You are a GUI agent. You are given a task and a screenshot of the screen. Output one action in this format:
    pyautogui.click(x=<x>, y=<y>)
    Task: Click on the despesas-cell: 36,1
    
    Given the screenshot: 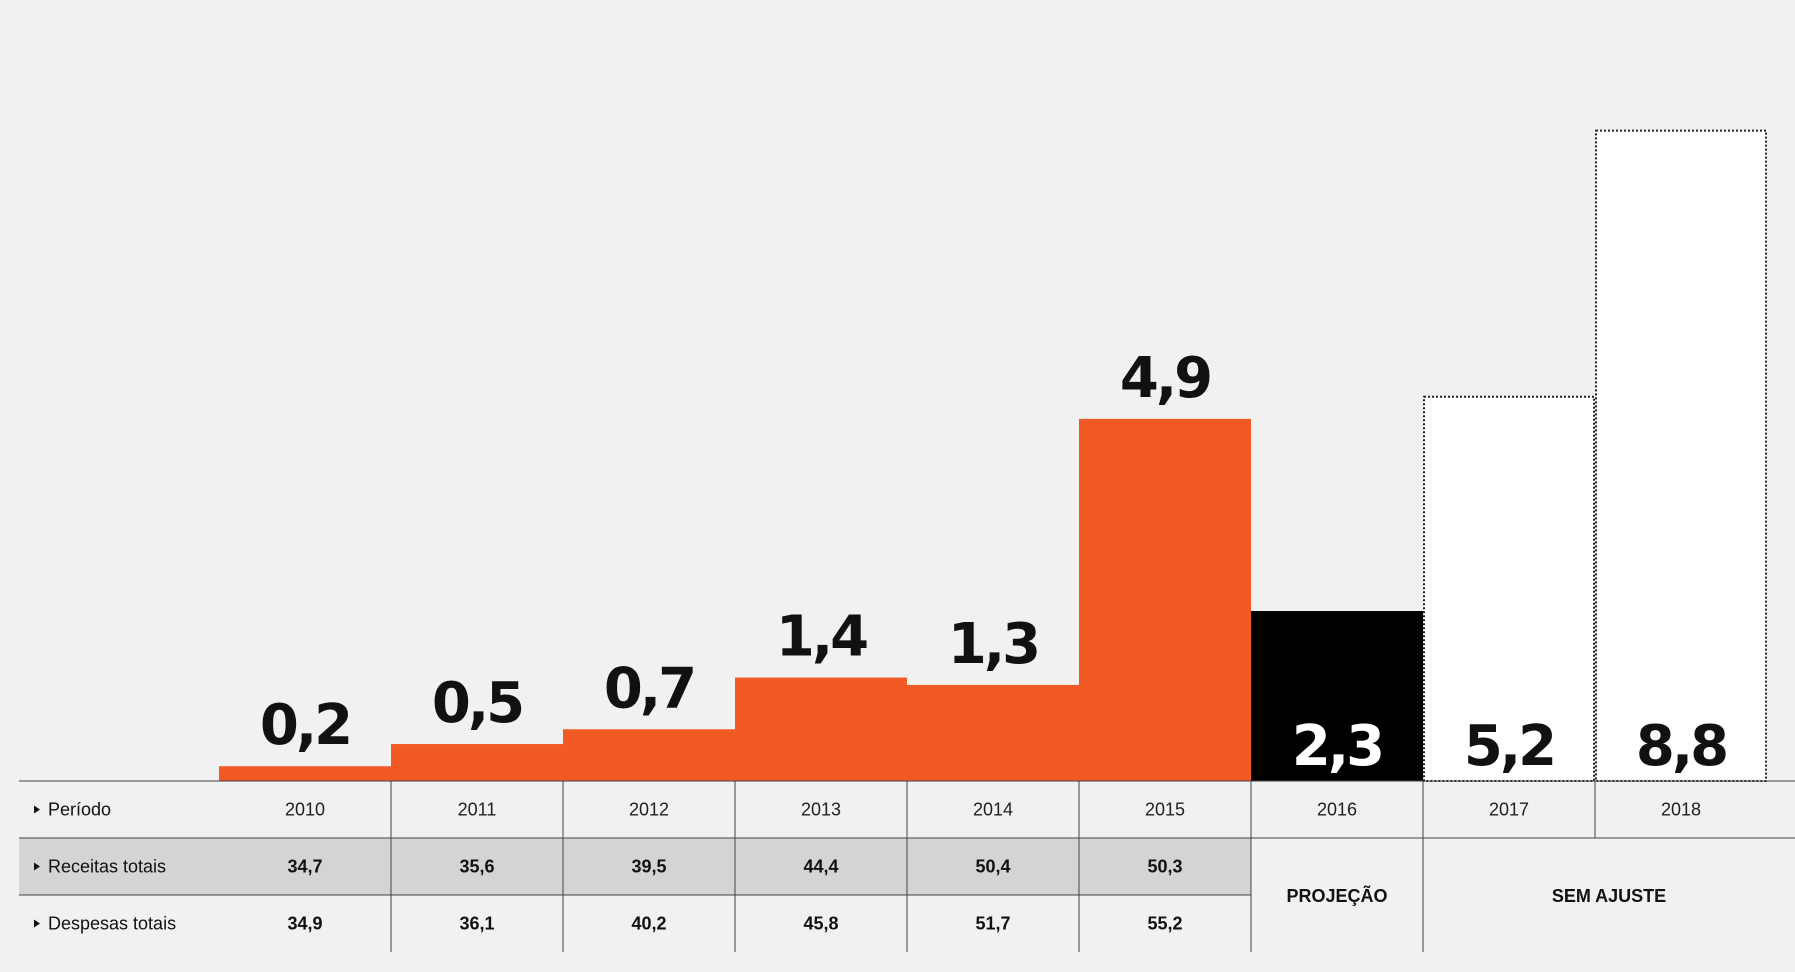 What is the action you would take?
    pyautogui.click(x=476, y=924)
    